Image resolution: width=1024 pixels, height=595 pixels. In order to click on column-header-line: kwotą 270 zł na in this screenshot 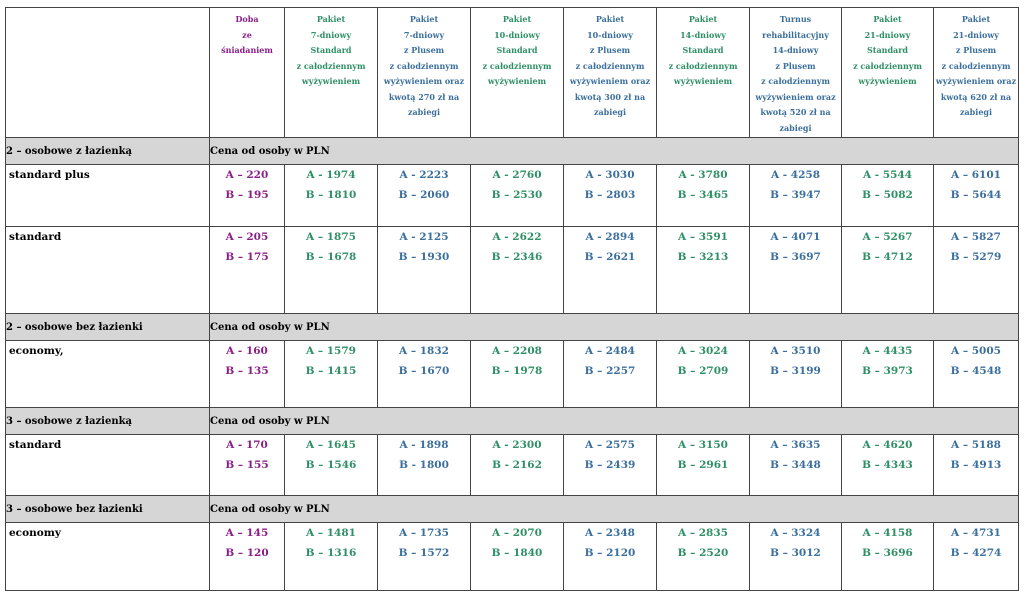, I will do `click(424, 96)`.